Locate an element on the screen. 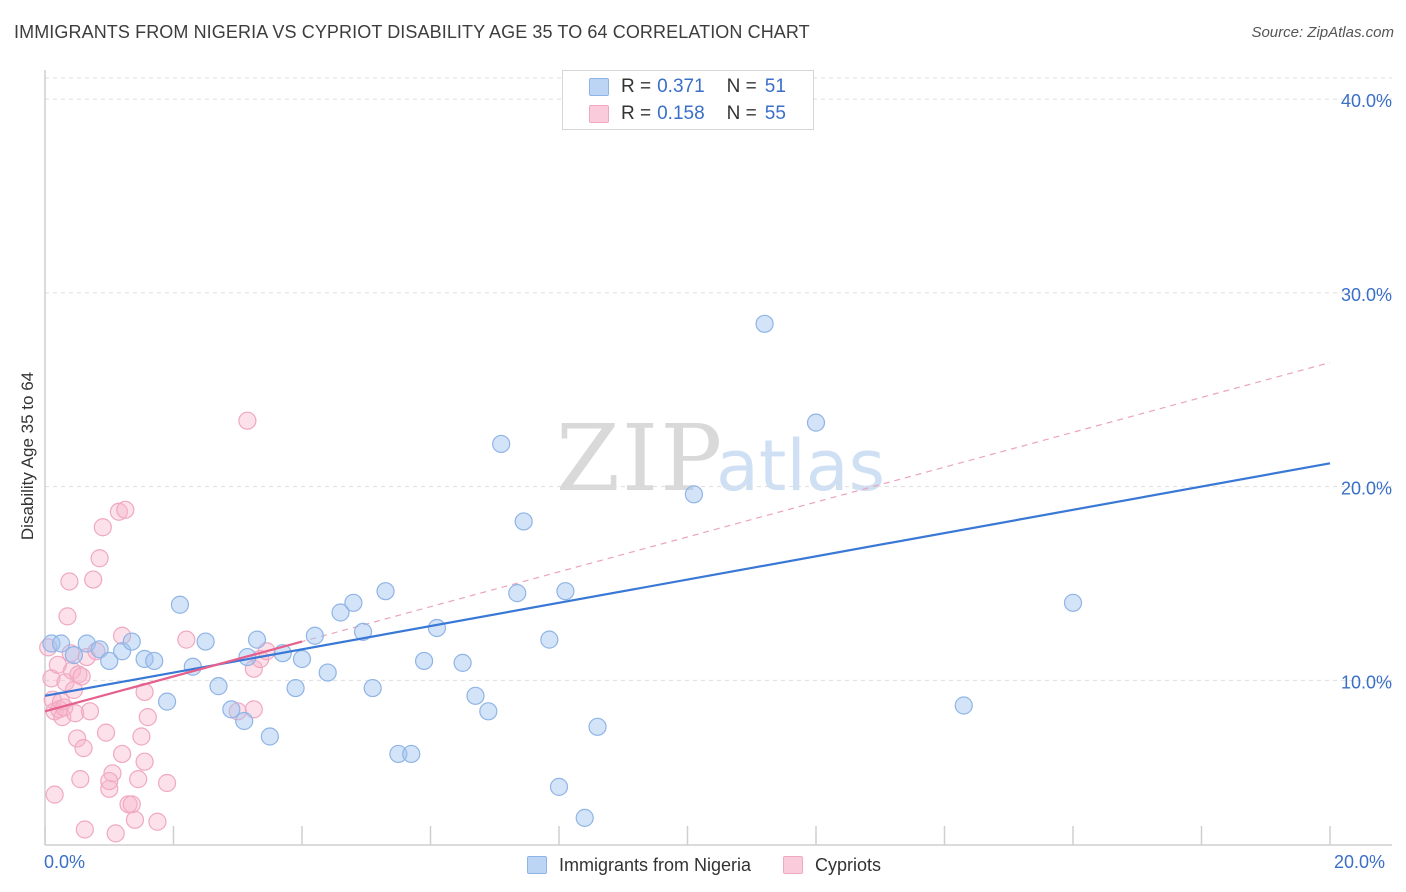 Image resolution: width=1406 pixels, height=892 pixels. trend-line-cypriots is located at coordinates (173, 676).